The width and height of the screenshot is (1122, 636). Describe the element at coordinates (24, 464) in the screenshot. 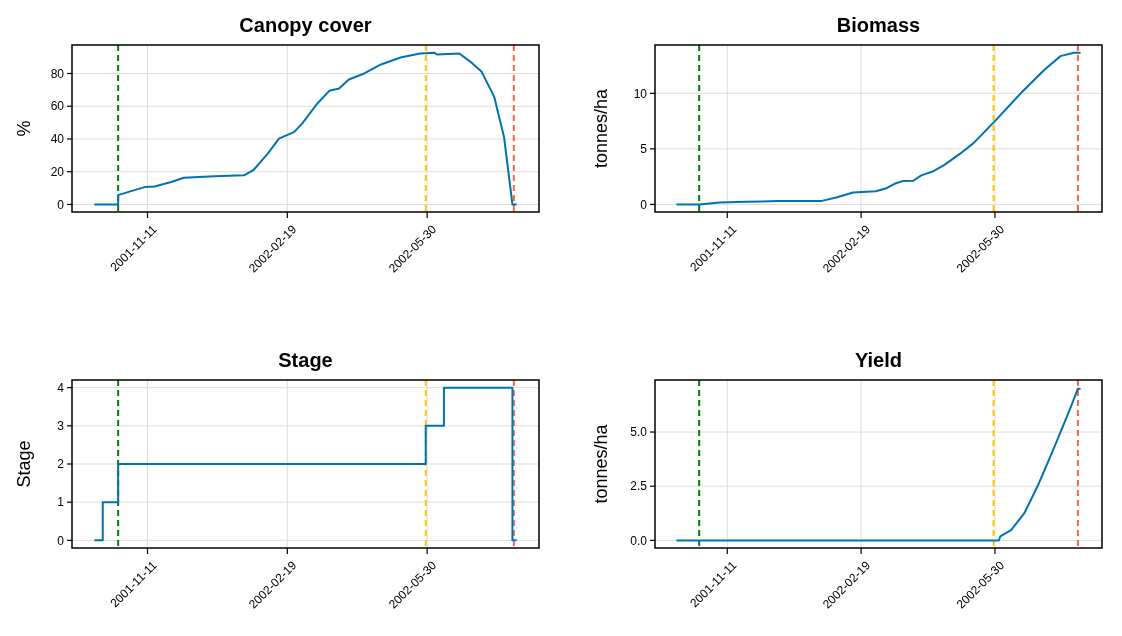

I see `y-axis-title: Stage` at that location.